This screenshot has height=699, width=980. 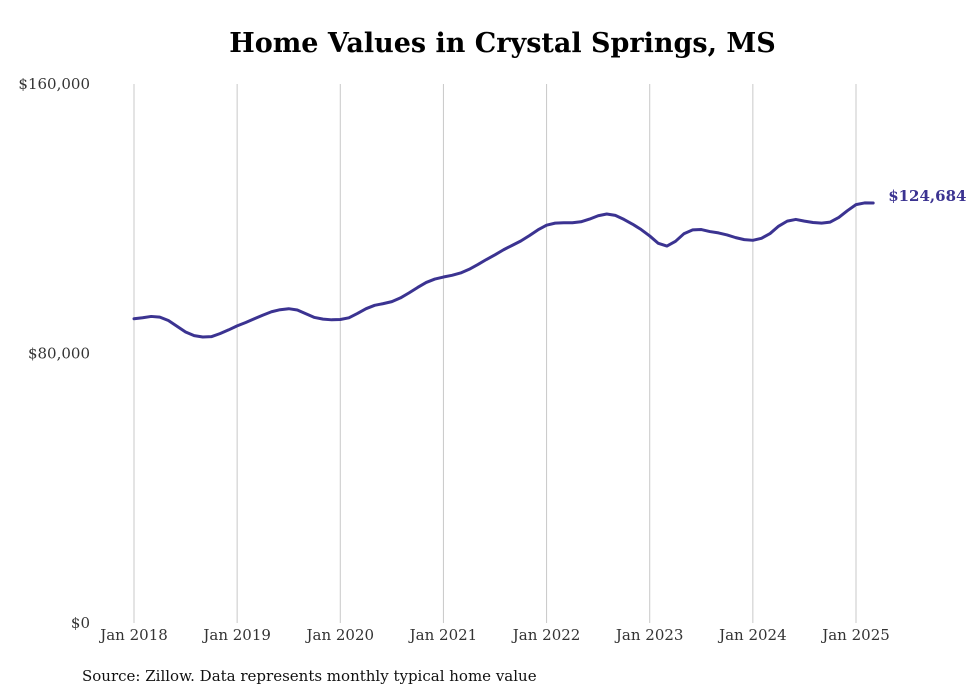 What do you see at coordinates (340, 635) in the screenshot?
I see `x-tick-label: Jan 2020` at bounding box center [340, 635].